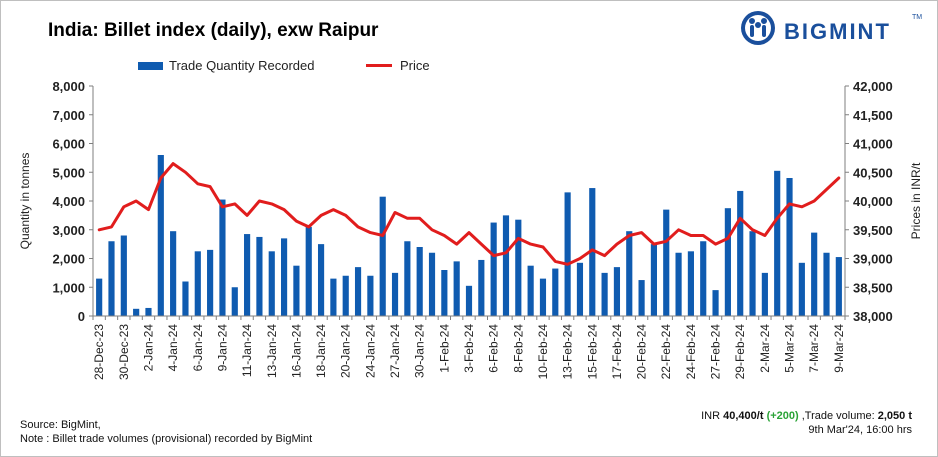 The height and width of the screenshot is (457, 938). I want to click on legend-line-label: Price, so click(415, 65).